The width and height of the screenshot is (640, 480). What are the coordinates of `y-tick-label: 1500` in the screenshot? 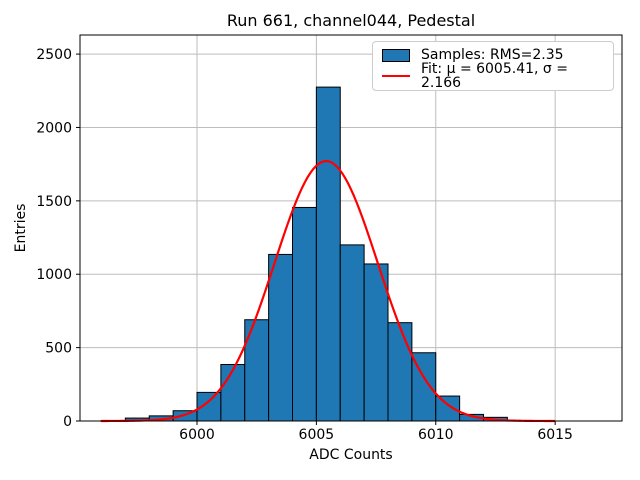 It's located at (54, 202).